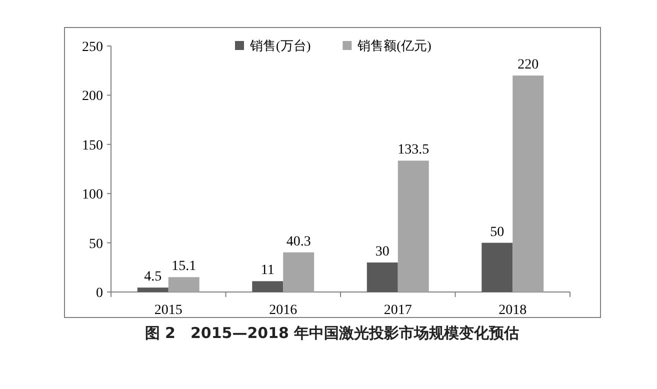 The height and width of the screenshot is (389, 657). I want to click on y-tick-label: 200, so click(92, 96).